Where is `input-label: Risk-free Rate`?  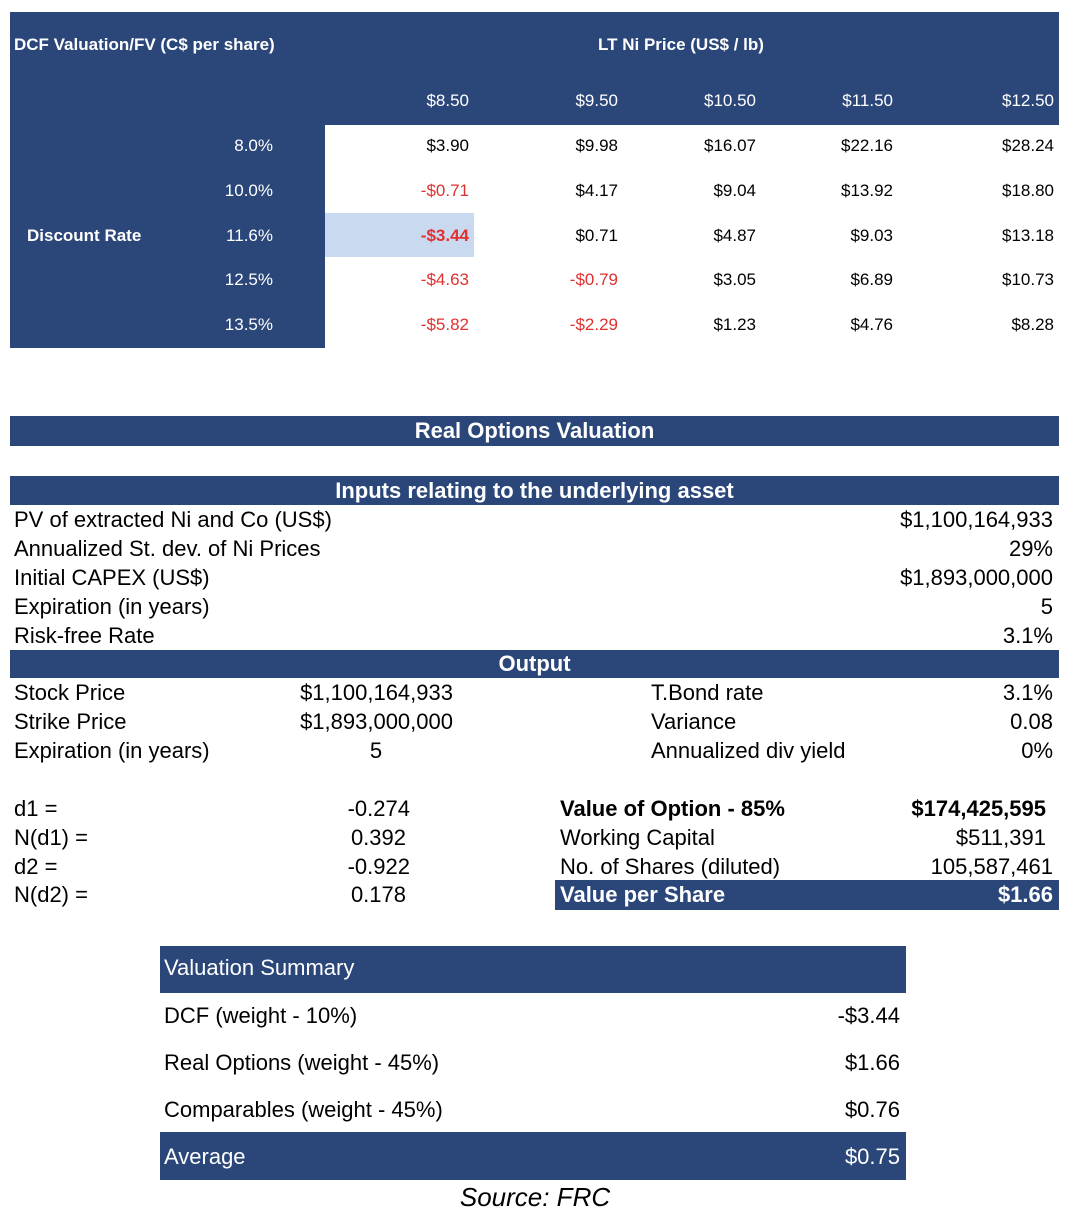
input-label: Risk-free Rate is located at coordinates (84, 635).